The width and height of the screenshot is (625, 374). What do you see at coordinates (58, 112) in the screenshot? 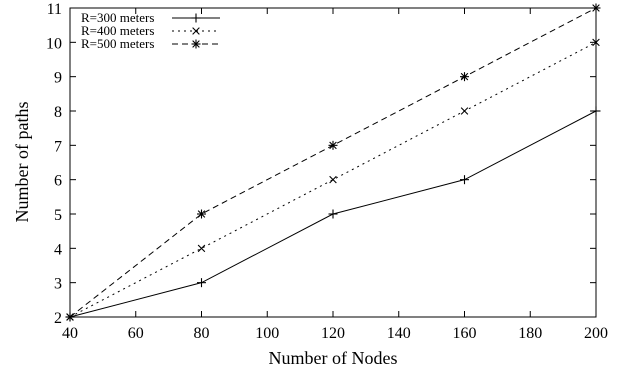
I see `y-tick-label: 8` at bounding box center [58, 112].